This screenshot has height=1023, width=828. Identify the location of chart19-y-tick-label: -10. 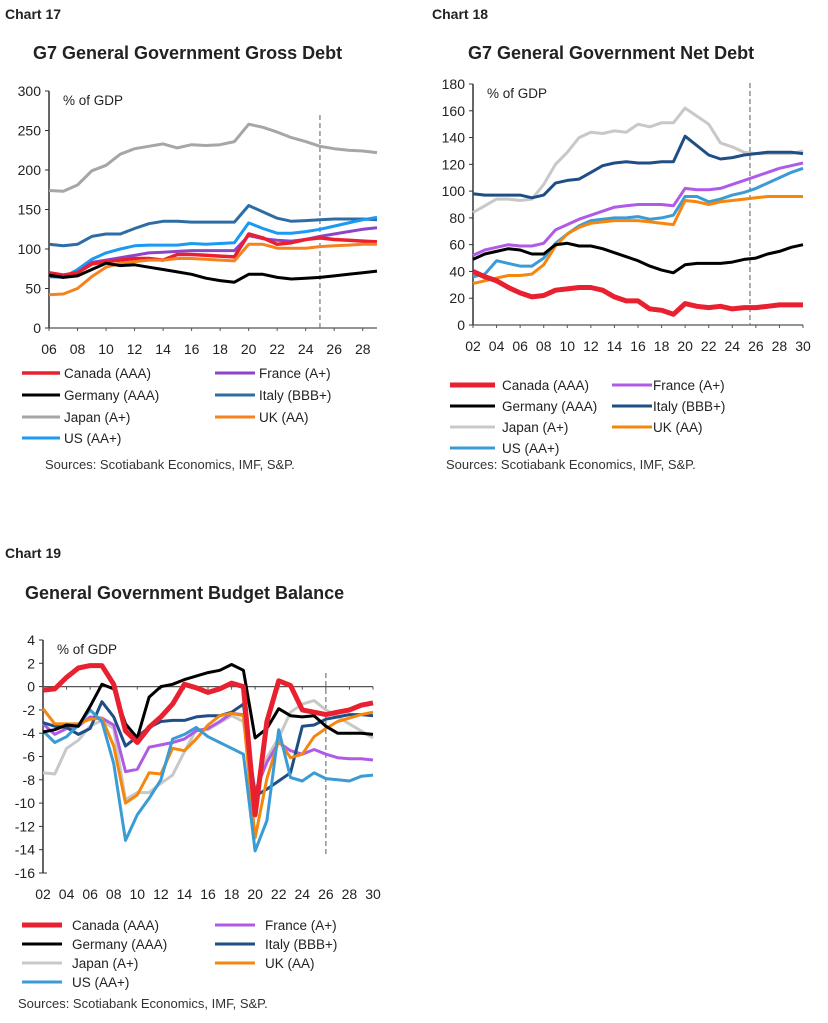
(25, 803).